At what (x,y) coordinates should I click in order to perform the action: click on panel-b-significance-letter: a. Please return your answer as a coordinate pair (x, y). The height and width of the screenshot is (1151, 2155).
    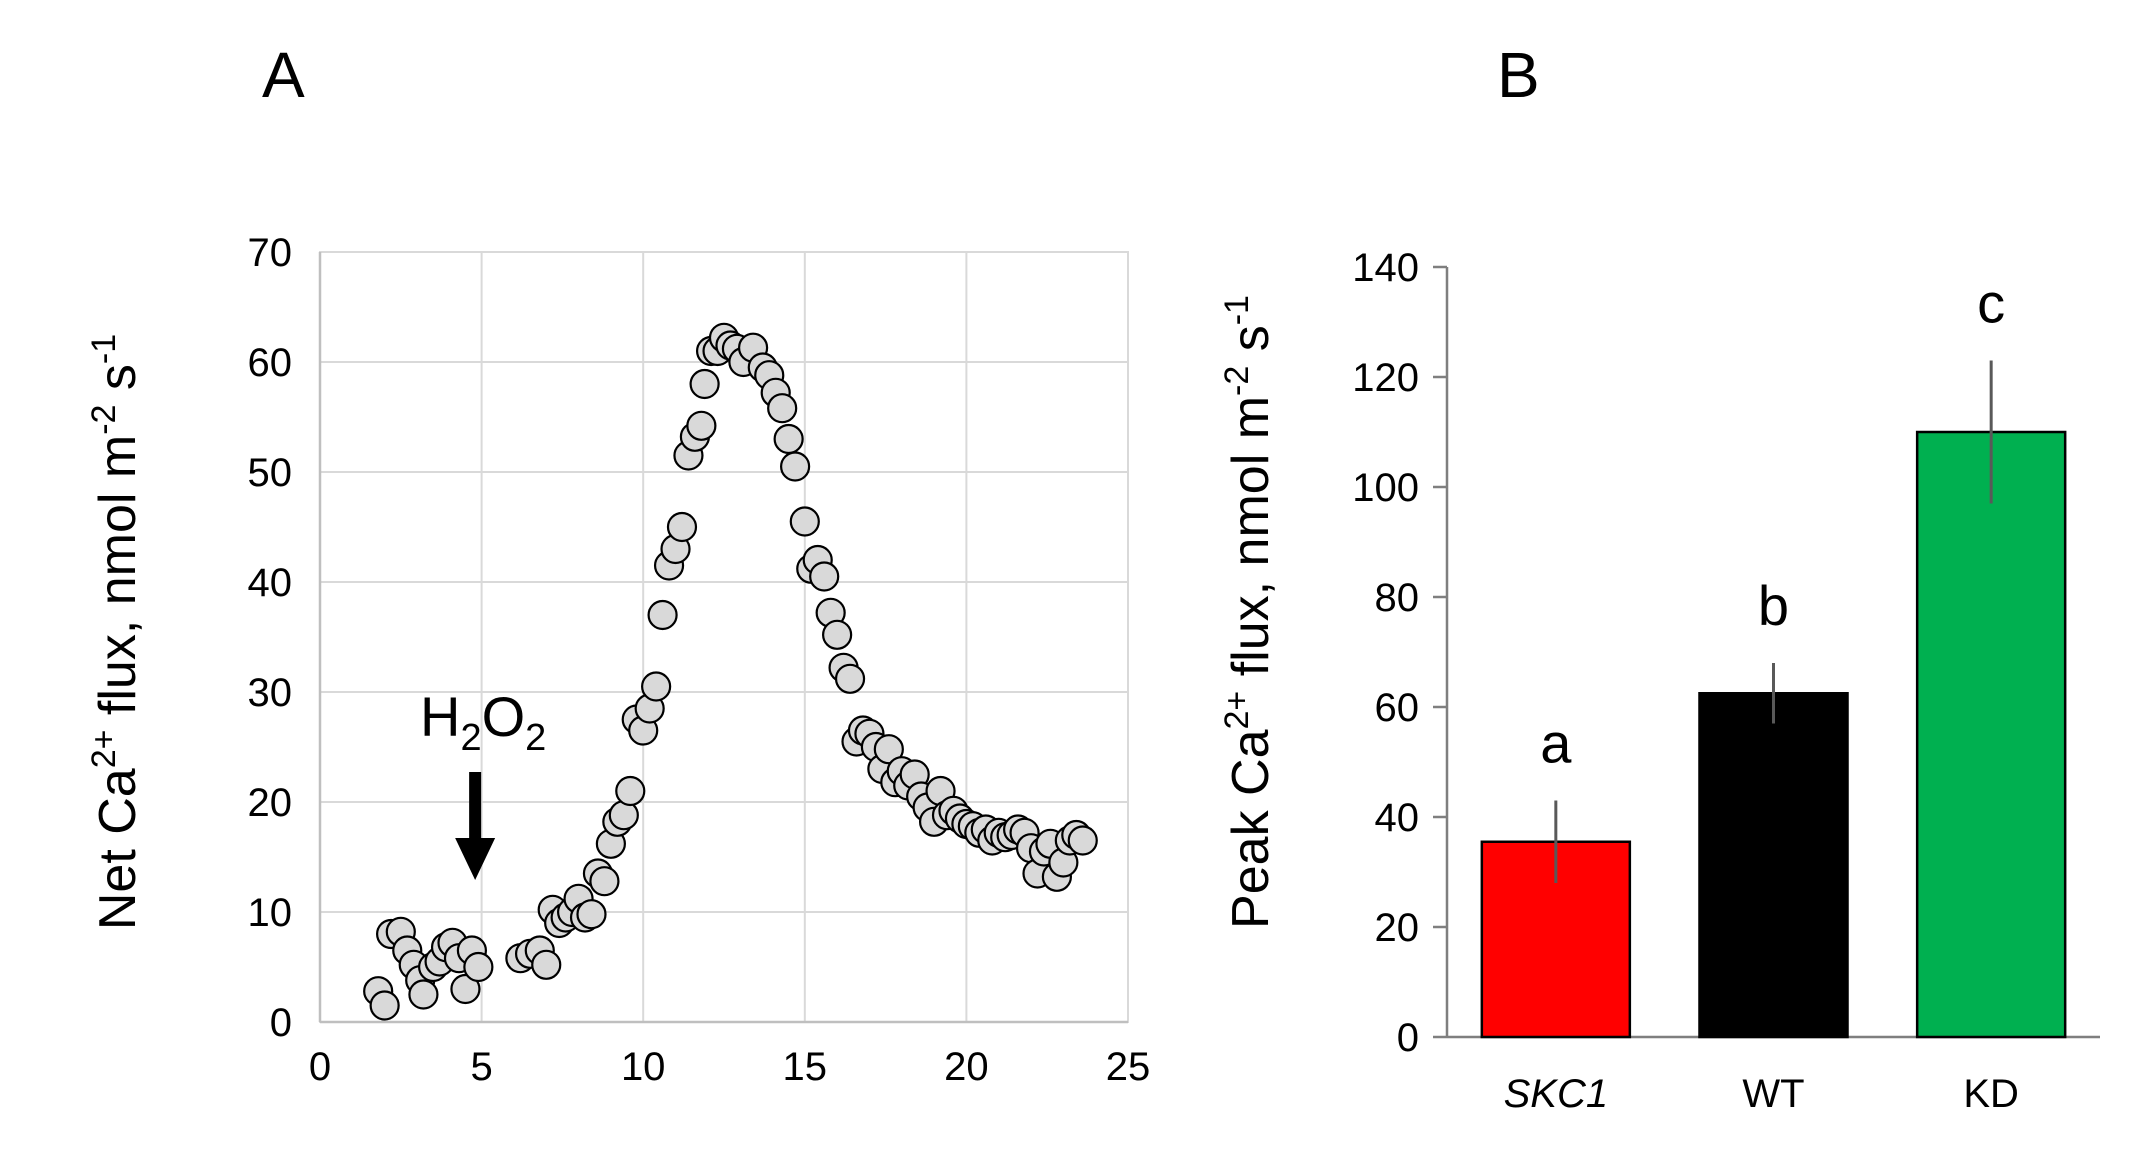
    Looking at the image, I should click on (1556, 743).